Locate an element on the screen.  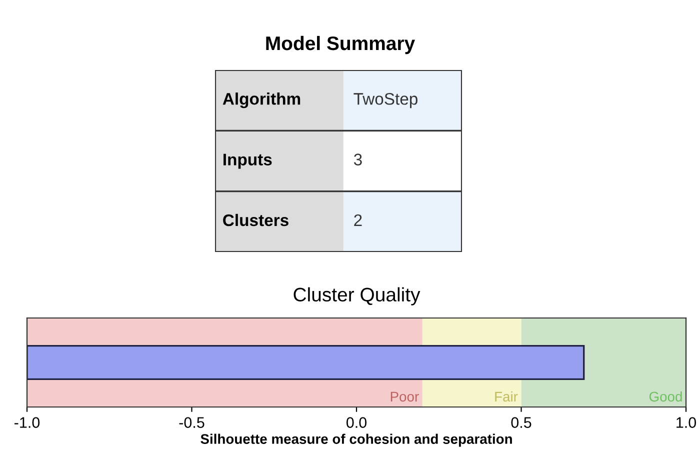
text: Algorithm is located at coordinates (261, 100).